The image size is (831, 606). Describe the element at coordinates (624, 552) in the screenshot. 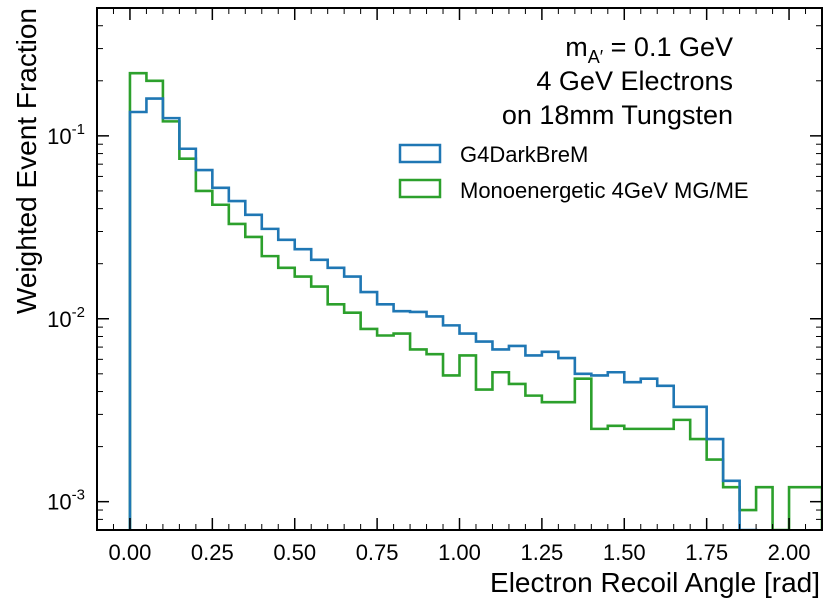

I see `x-tick-label: 1.50` at that location.